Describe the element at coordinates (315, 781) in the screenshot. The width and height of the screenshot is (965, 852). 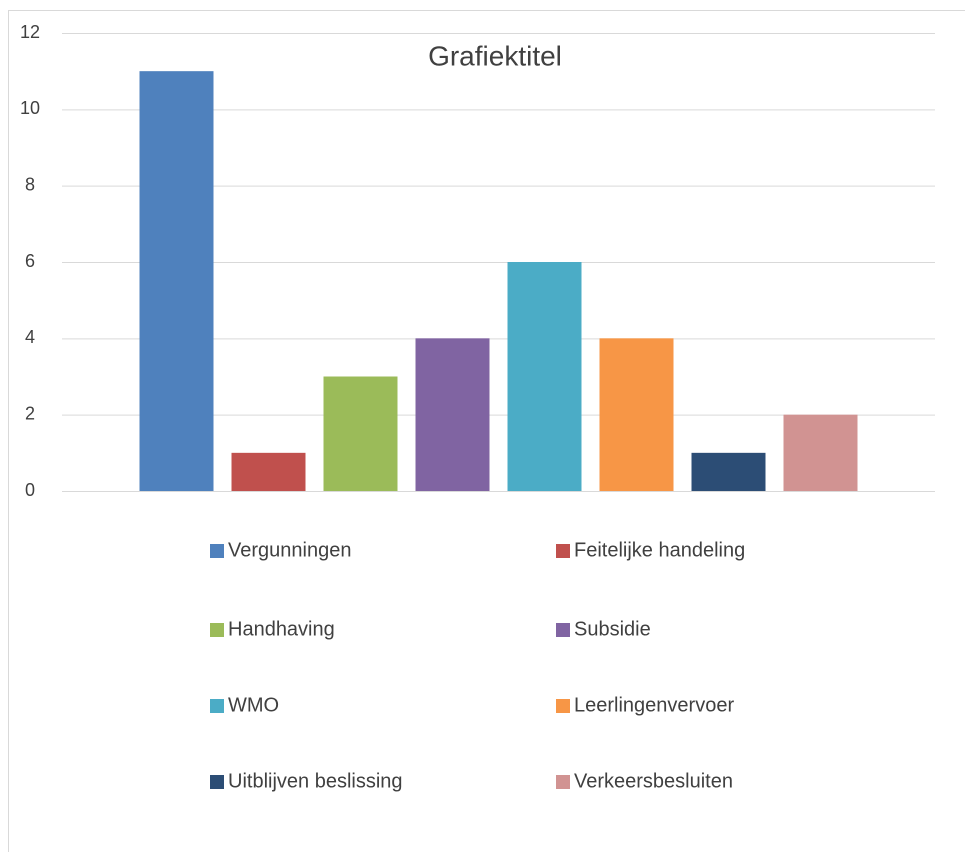
I see `legend-label: Uitblijven beslissing` at that location.